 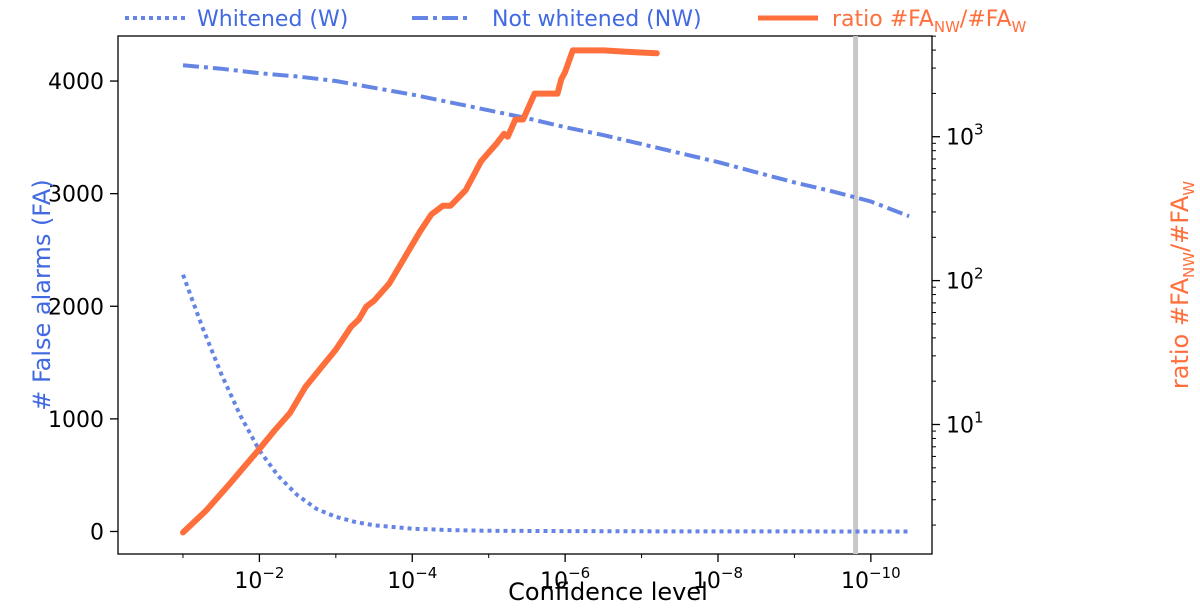 What do you see at coordinates (412, 579) in the screenshot?
I see `x-tick-label: 10⁻⁴` at bounding box center [412, 579].